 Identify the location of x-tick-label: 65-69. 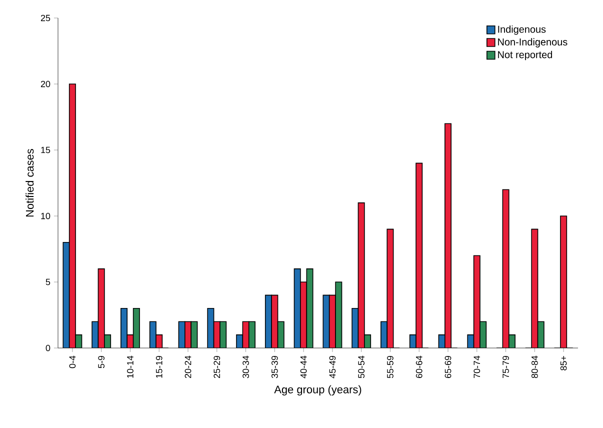
(448, 367).